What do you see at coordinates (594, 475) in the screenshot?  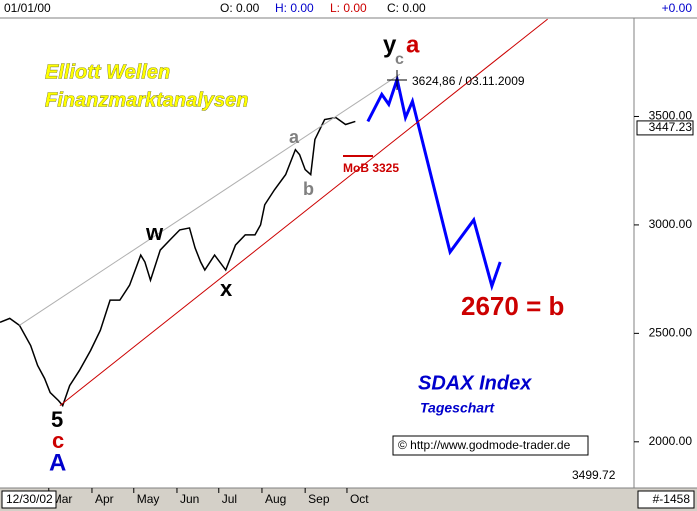 I see `annotation: 3499.72` at bounding box center [594, 475].